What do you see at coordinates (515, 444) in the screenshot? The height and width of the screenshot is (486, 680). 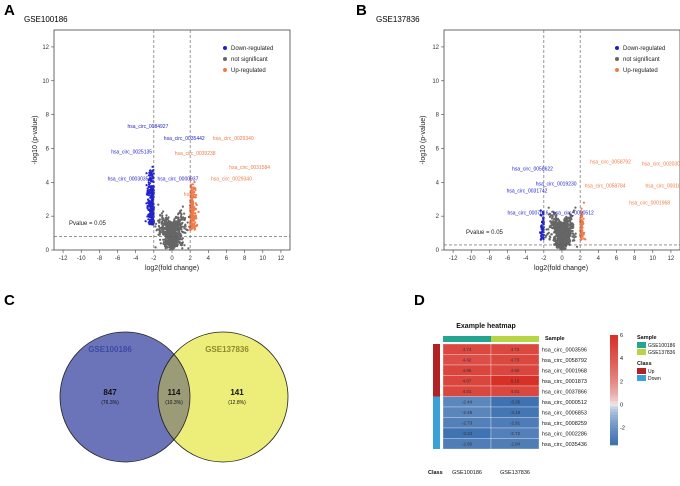 I see `heatmap-cell-value: -2.84` at bounding box center [515, 444].